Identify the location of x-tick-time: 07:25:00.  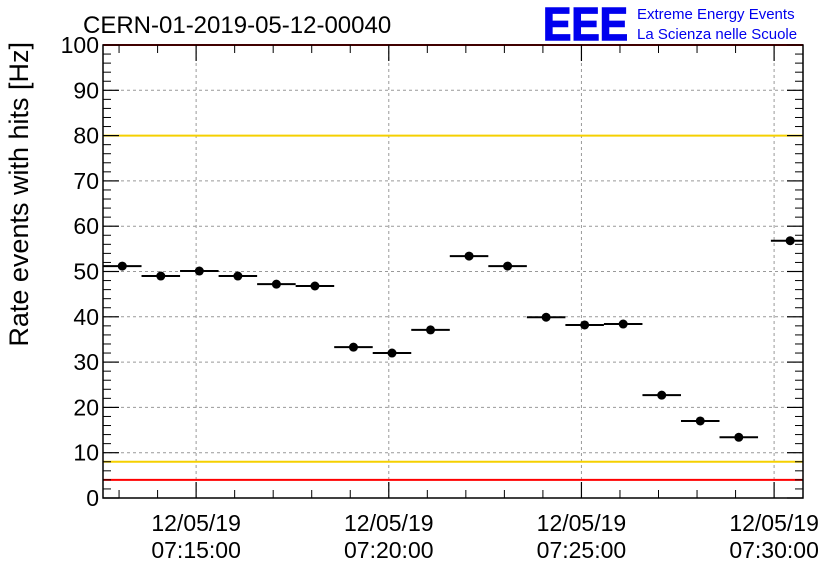
(582, 550).